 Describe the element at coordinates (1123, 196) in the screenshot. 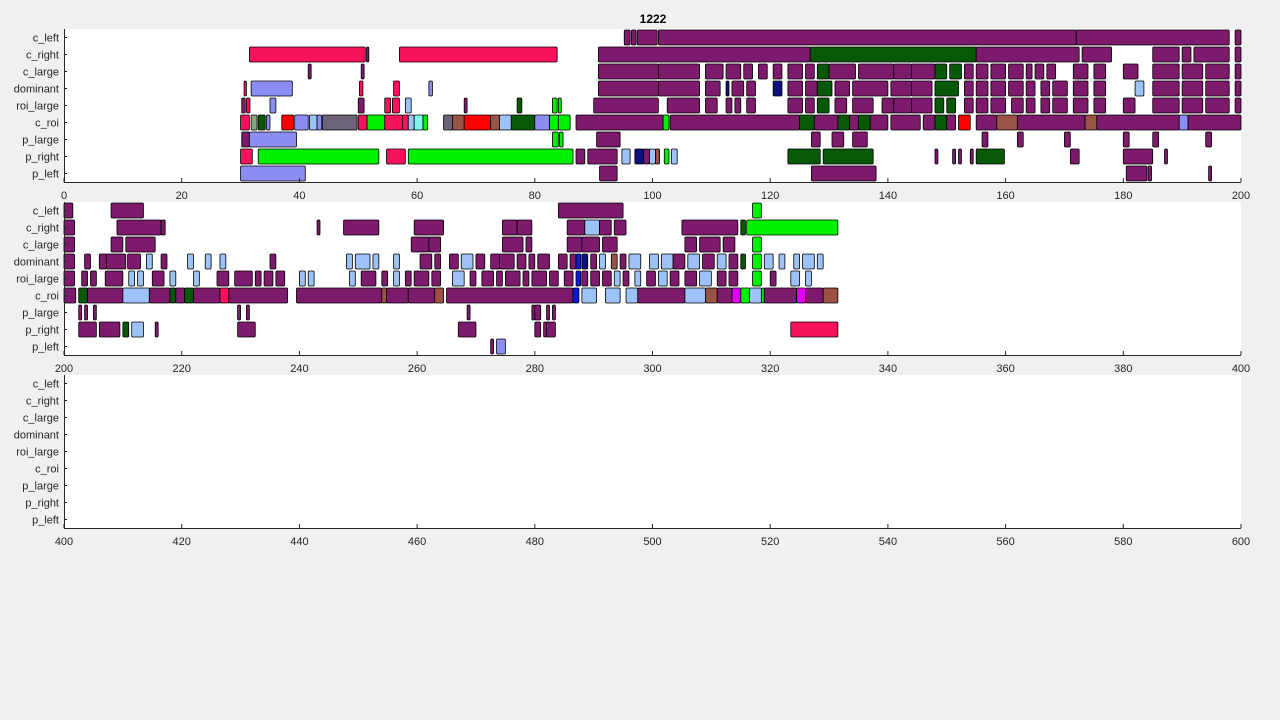

I see `x-tick-label: 180` at that location.